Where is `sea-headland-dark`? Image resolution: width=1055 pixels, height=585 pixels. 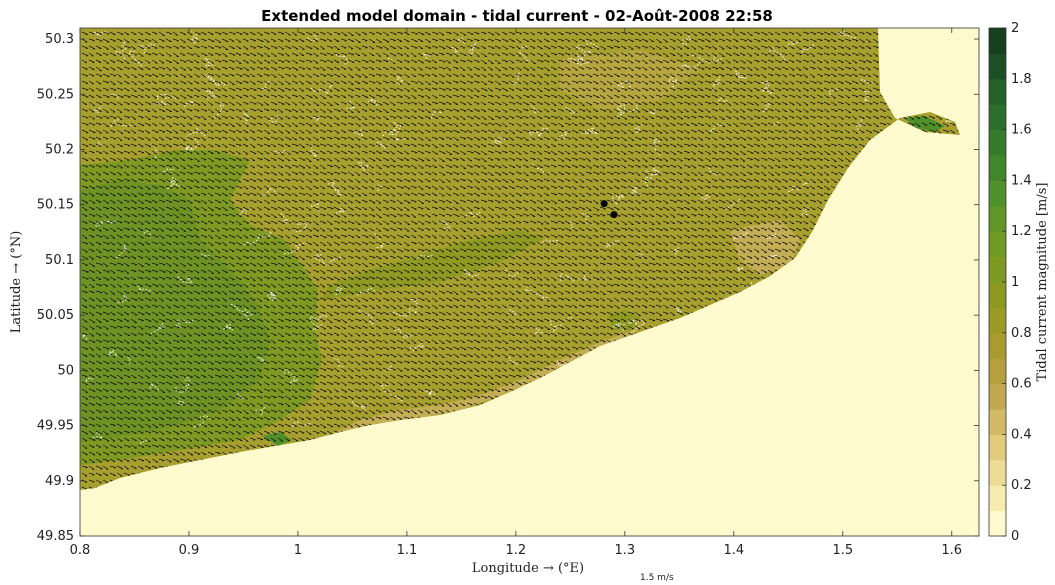 sea-headland-dark is located at coordinates (277, 439).